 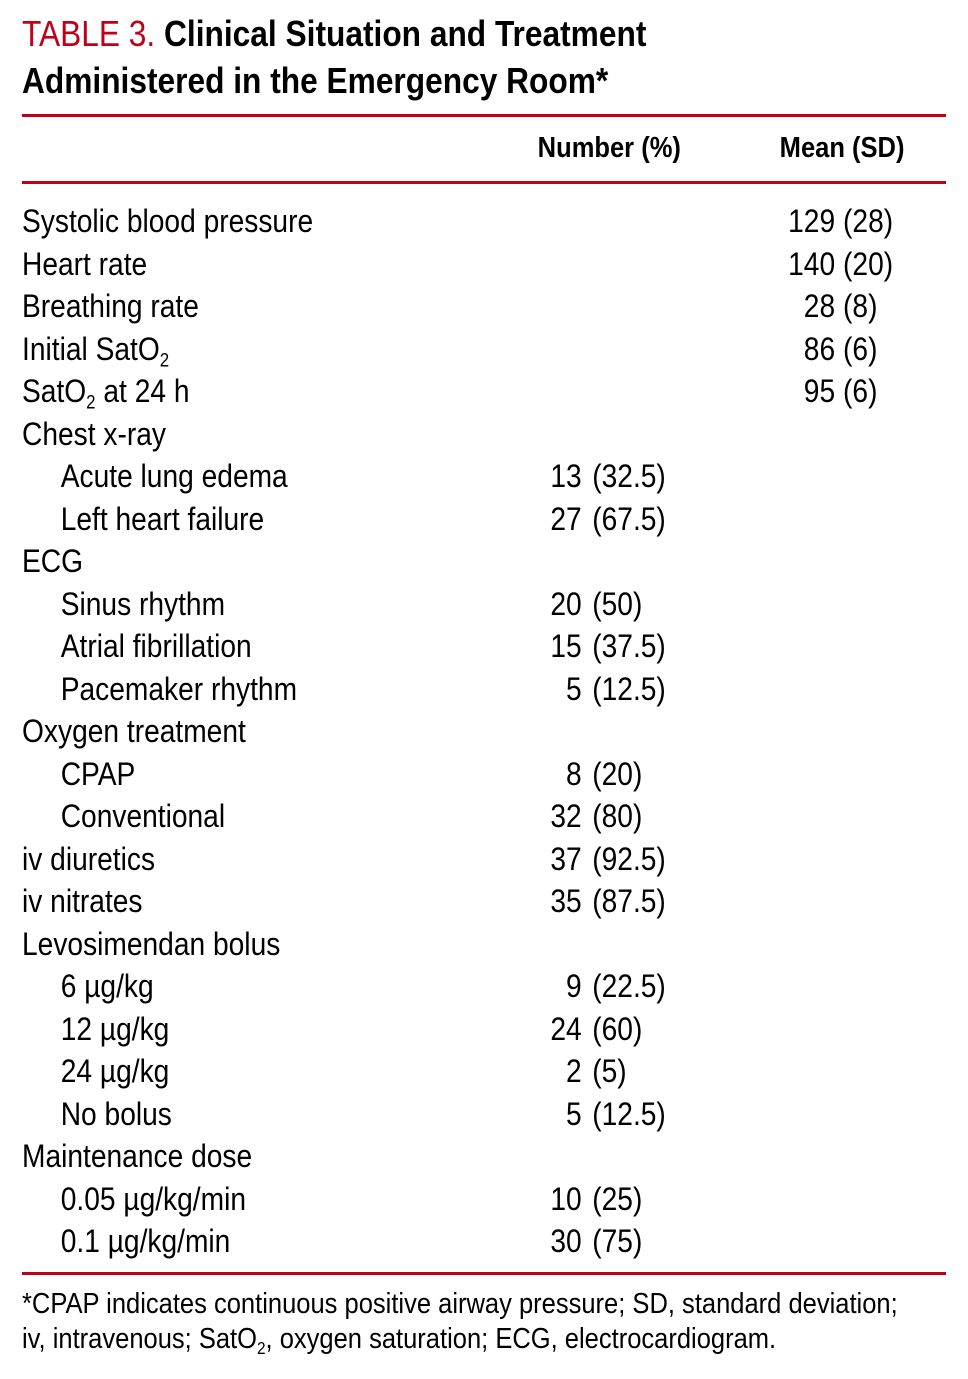 I want to click on row-label-text: 24 µg/kg, so click(x=115, y=1071).